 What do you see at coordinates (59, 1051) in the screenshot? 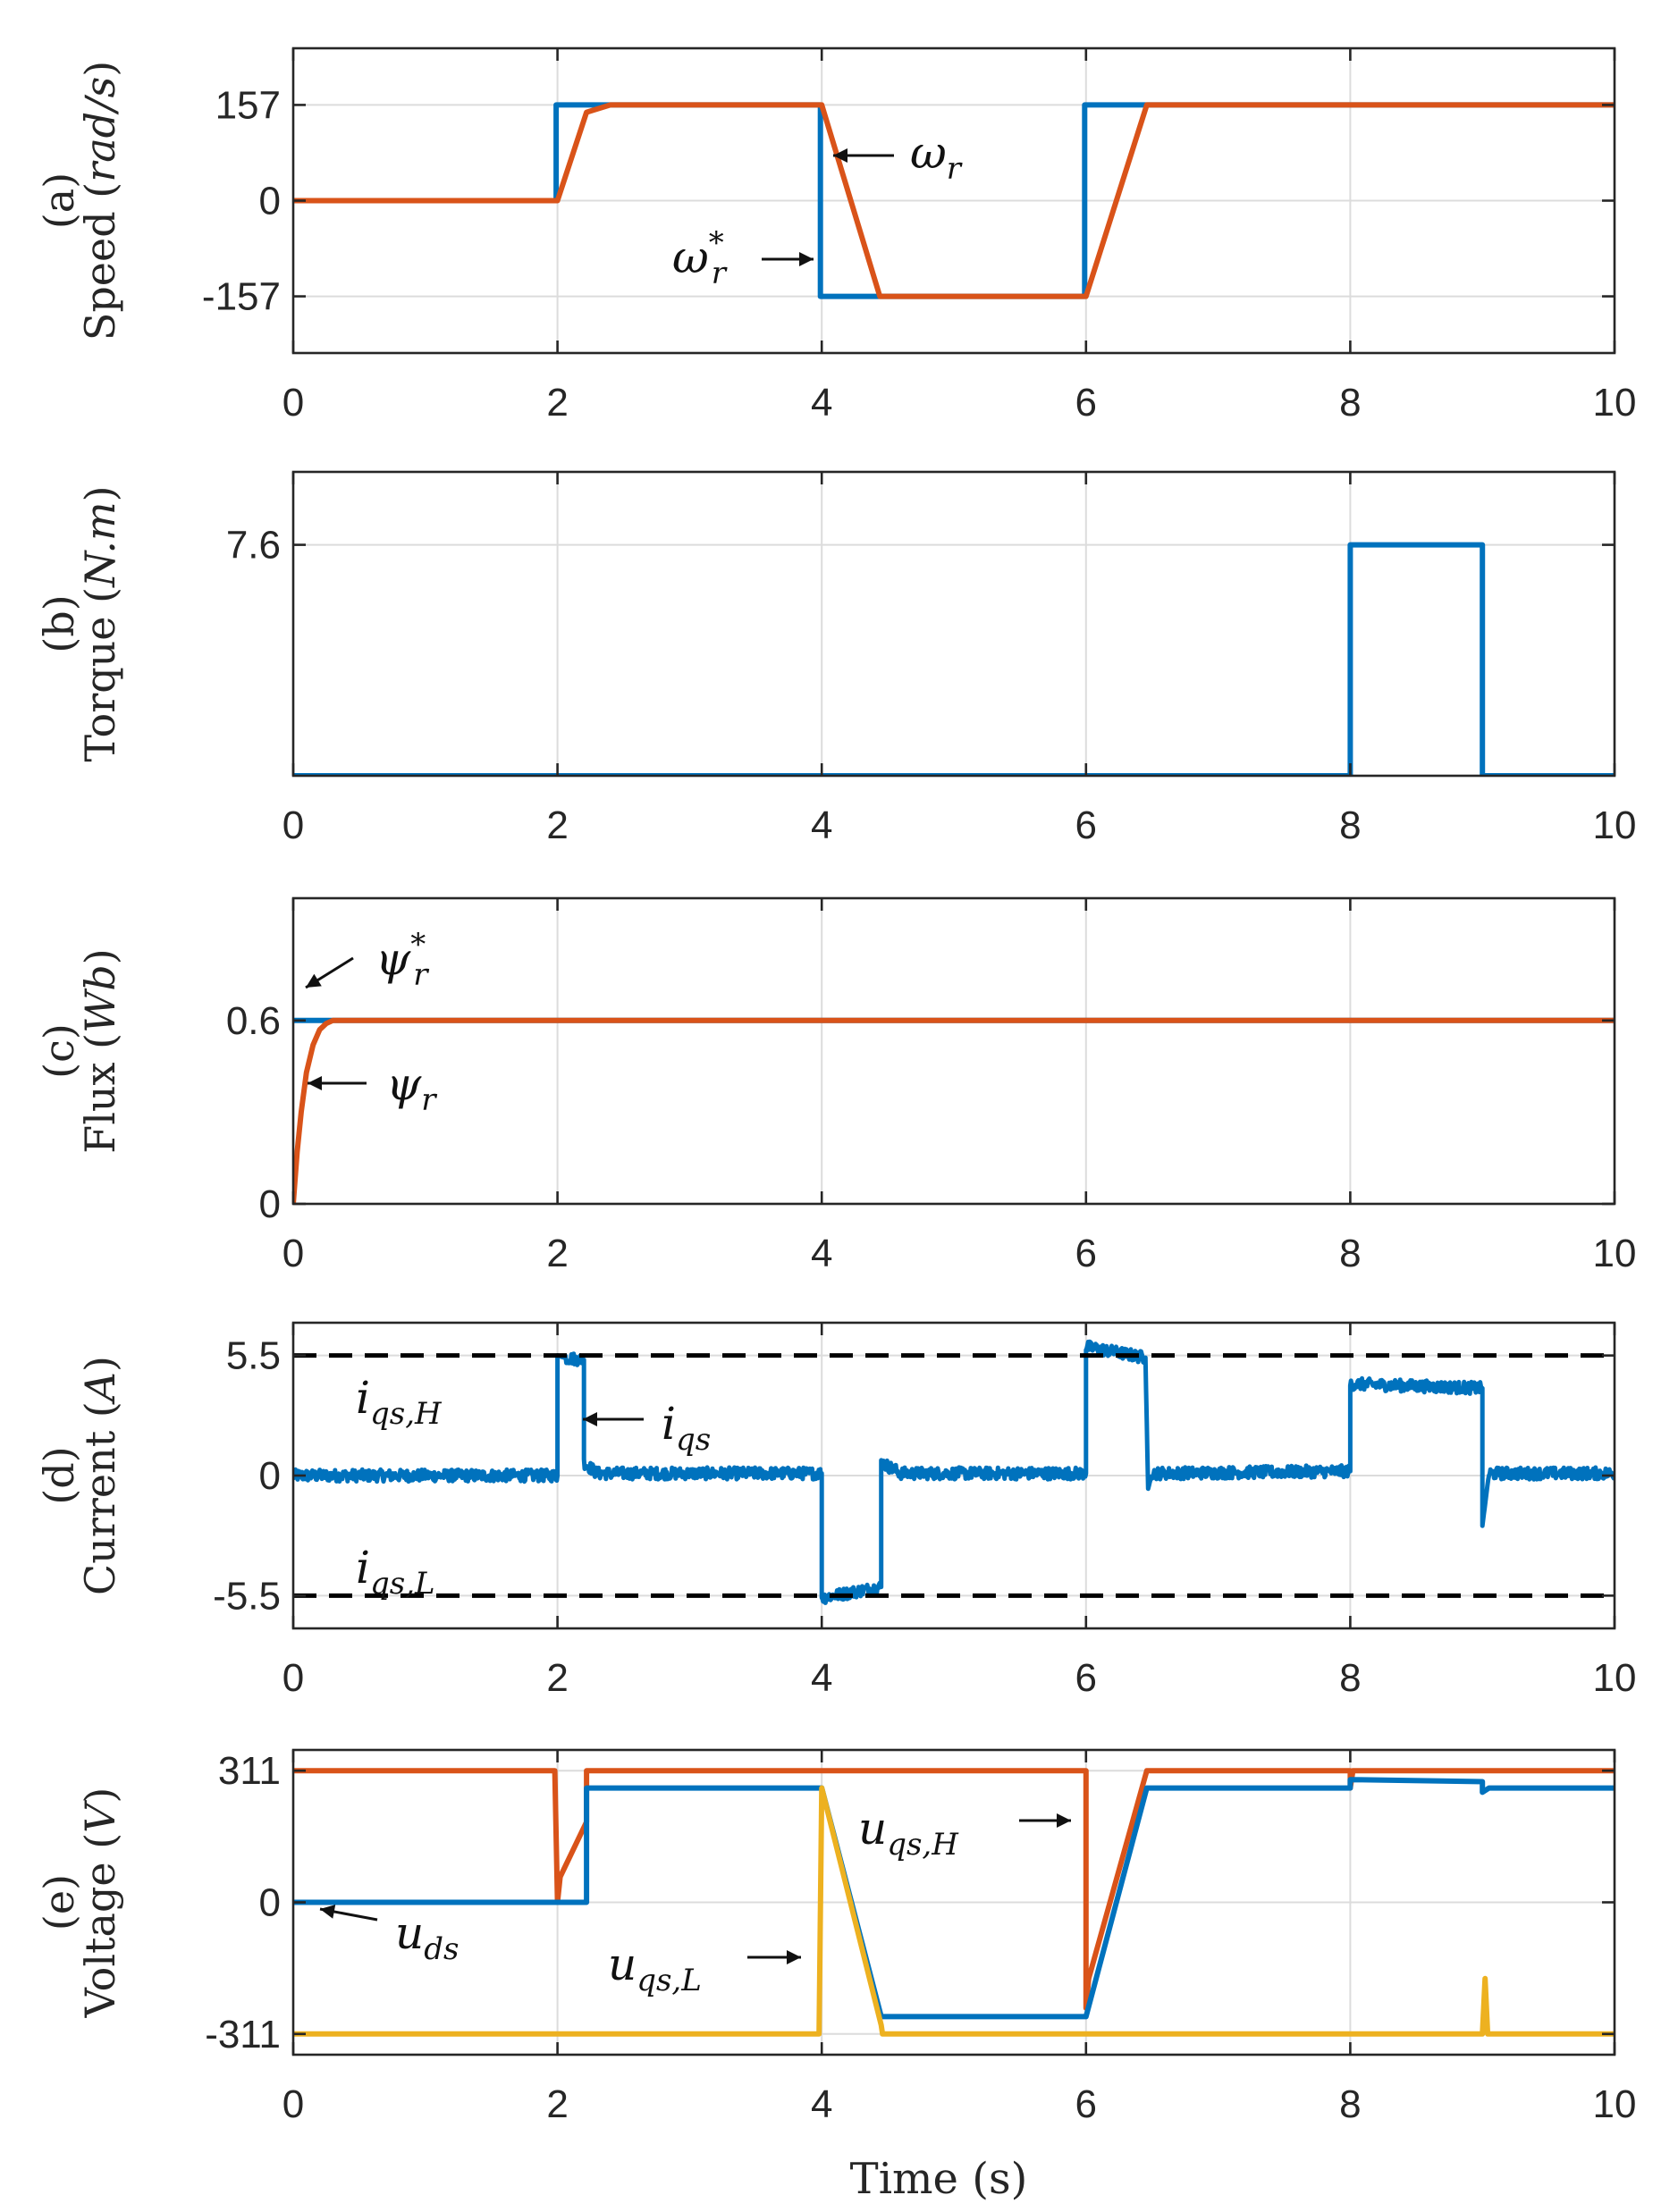
I see `panel-label: (c)` at bounding box center [59, 1051].